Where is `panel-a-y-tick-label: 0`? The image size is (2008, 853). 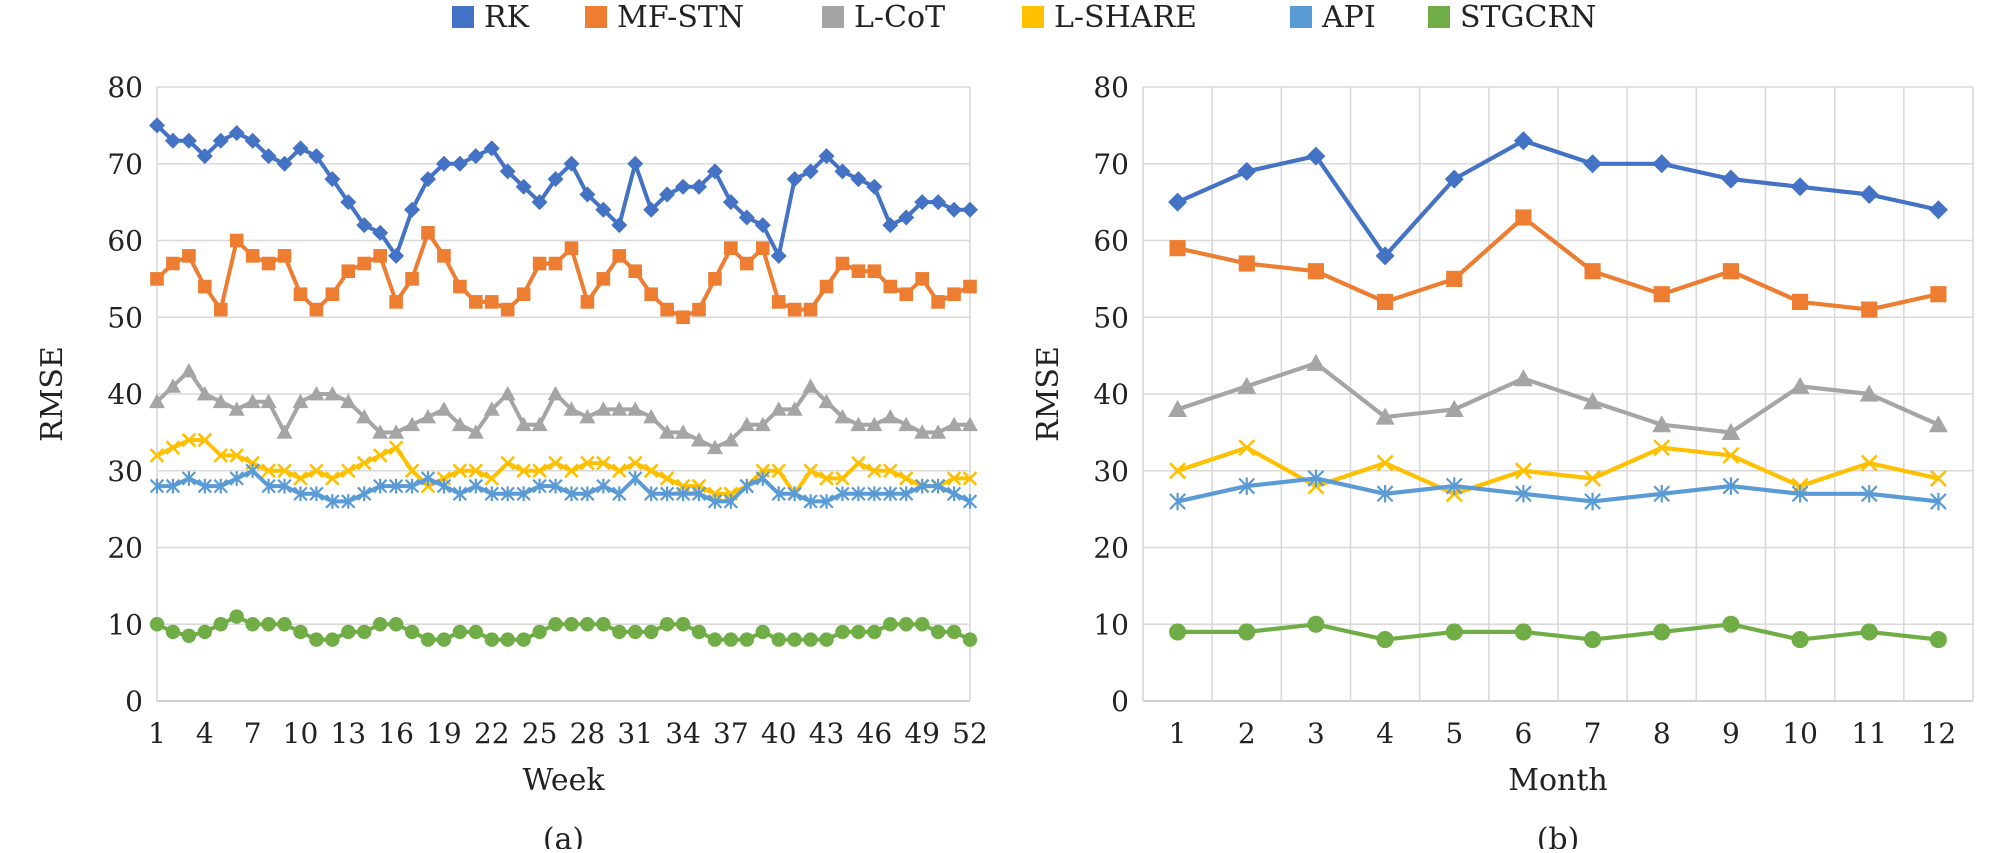
panel-a-y-tick-label: 0 is located at coordinates (134, 701).